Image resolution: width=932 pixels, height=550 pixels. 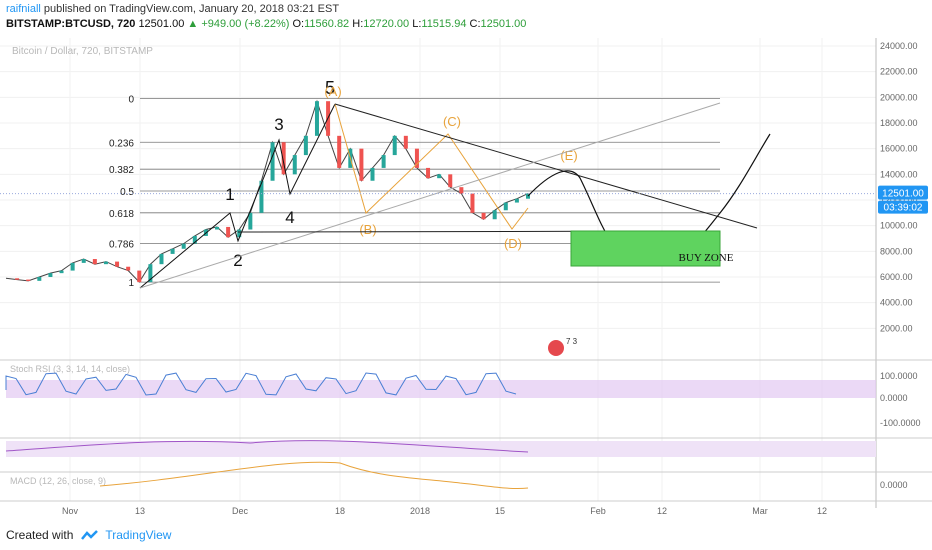 I want to click on elliott-wave-label: 1, so click(x=229, y=194).